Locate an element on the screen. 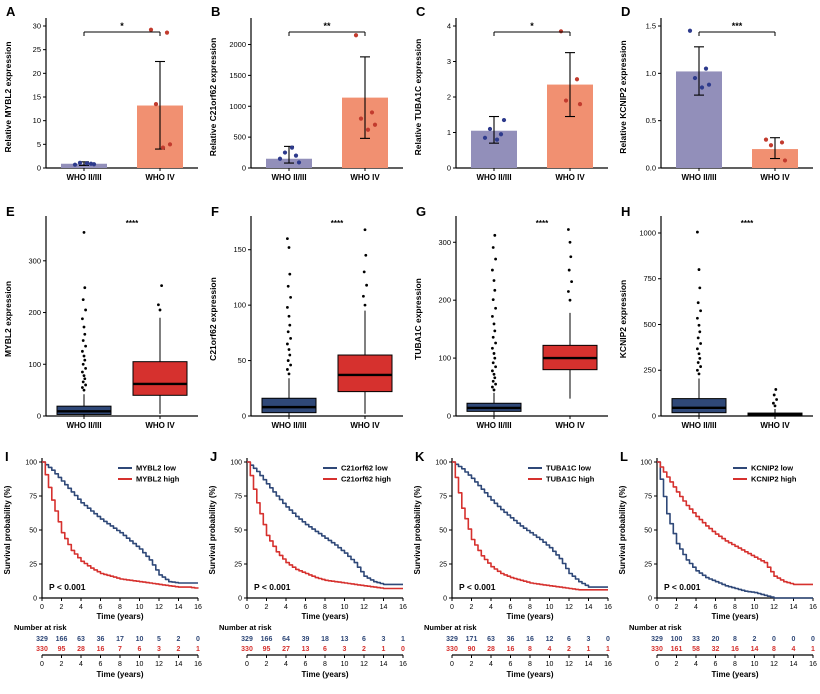 Image resolution: width=820 pixels, height=694 pixels. svg-text: 1000 is located at coordinates (237, 106).